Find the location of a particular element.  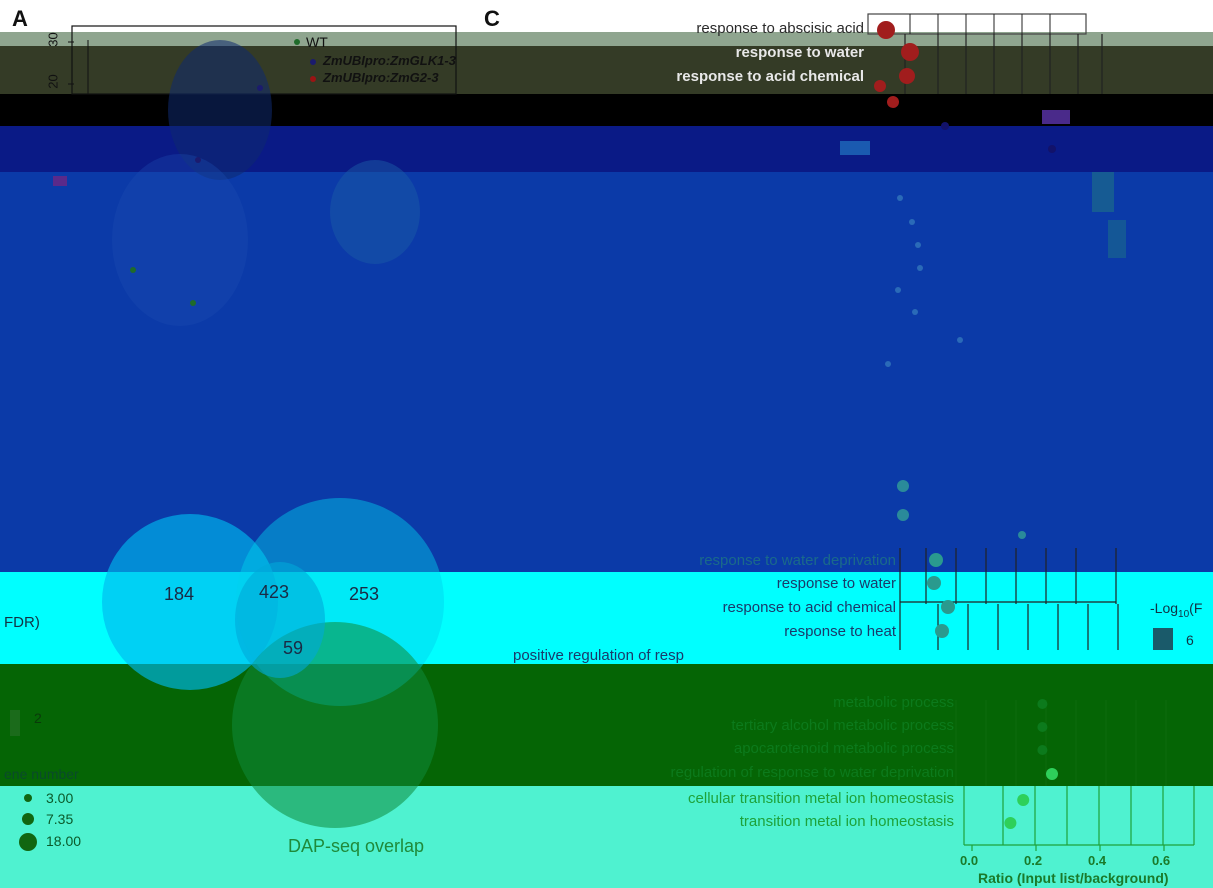

venn-set-label: DAP-seq overlap is located at coordinates (356, 846).